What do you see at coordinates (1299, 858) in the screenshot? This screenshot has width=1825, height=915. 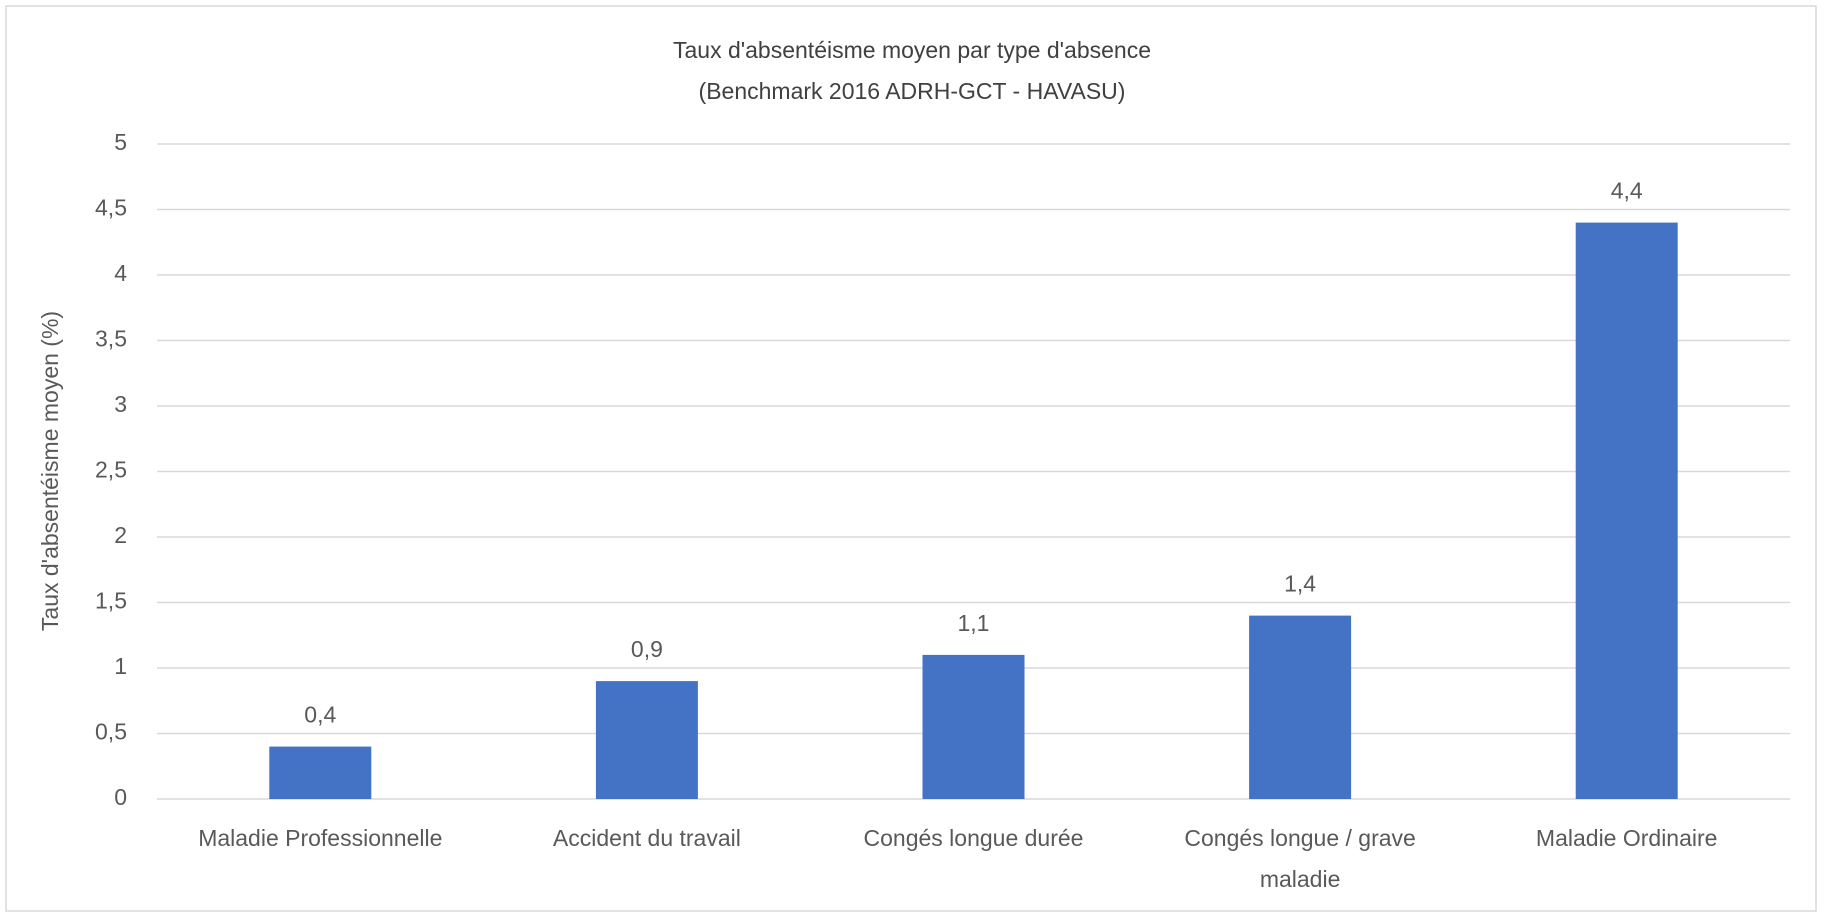 I see `x-tick-label: Congés longue / grave maladie` at bounding box center [1299, 858].